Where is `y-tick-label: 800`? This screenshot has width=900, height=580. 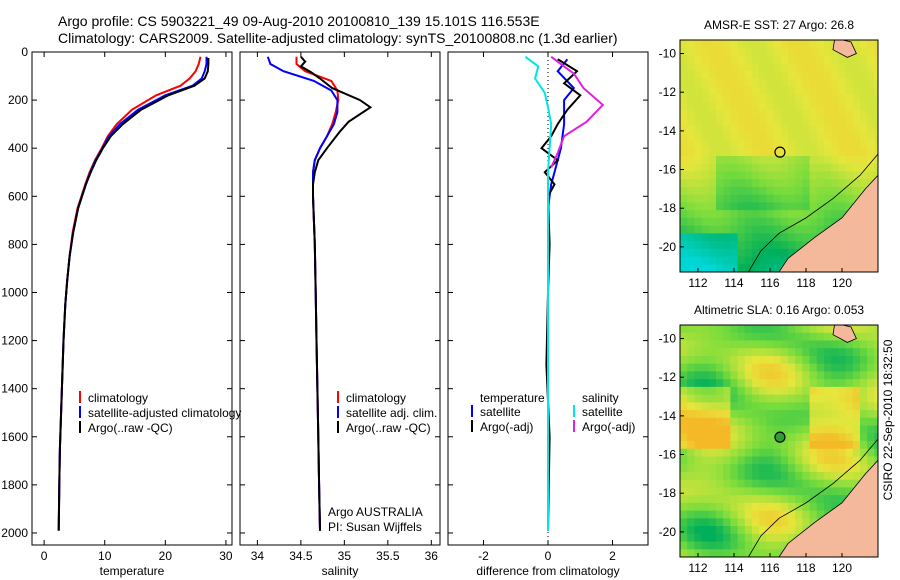
y-tick-label: 800 is located at coordinates (18, 244).